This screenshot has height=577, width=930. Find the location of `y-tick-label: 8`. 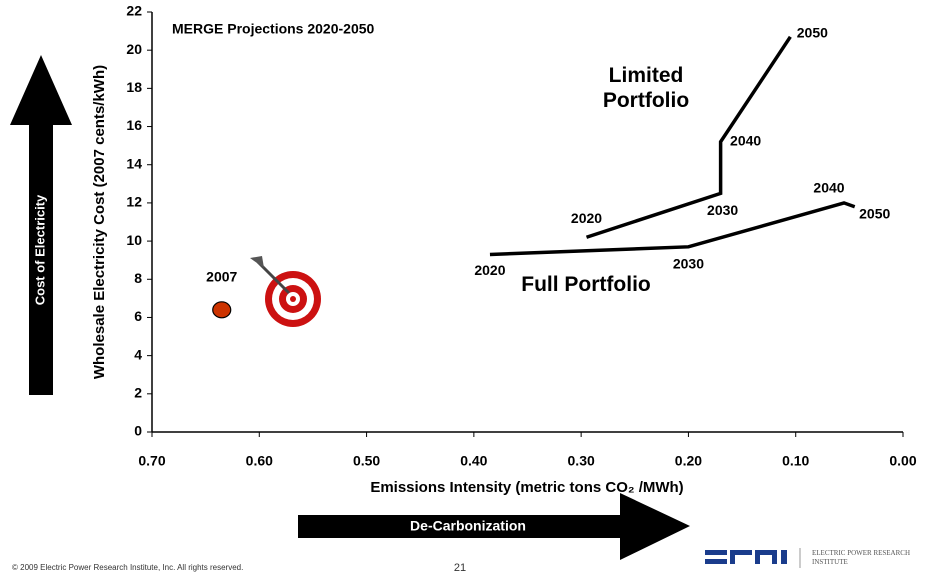

y-tick-label: 8 is located at coordinates (138, 278).